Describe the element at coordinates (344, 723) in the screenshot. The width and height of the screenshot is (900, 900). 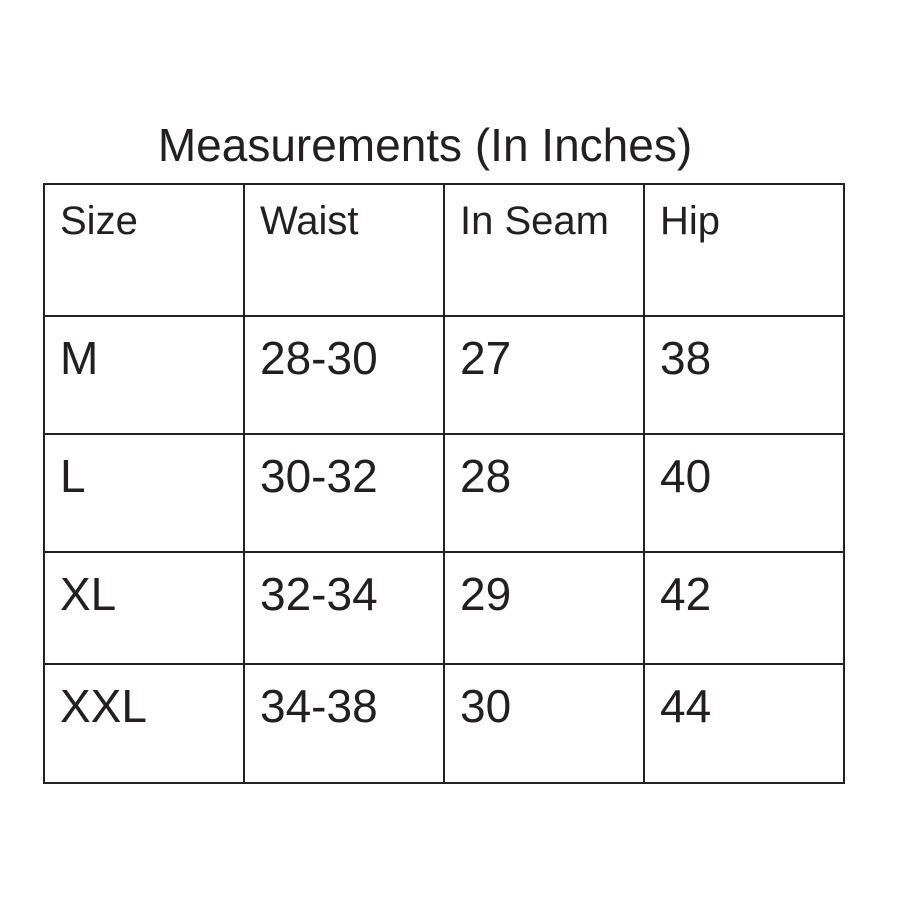
I see `cell-waist: 34-38` at that location.